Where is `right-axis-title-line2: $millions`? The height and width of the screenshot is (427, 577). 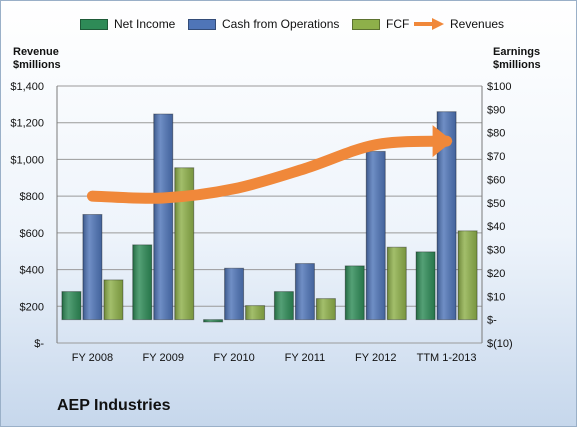 right-axis-title-line2: $millions is located at coordinates (517, 65).